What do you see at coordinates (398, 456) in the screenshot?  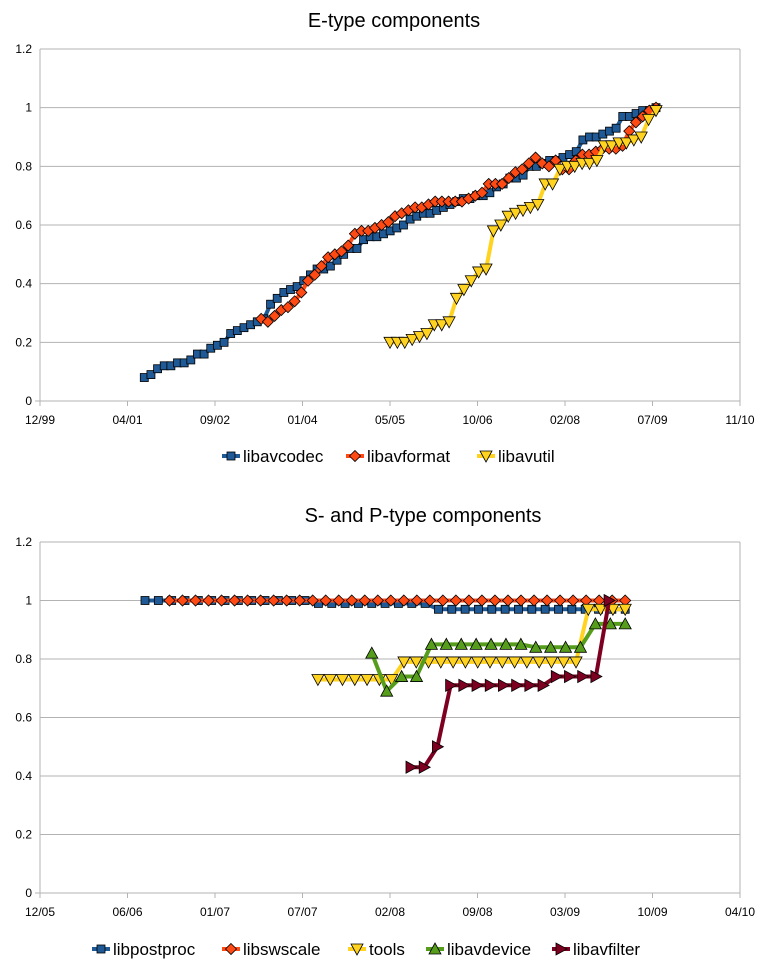 I see `legend-item: libavformat` at bounding box center [398, 456].